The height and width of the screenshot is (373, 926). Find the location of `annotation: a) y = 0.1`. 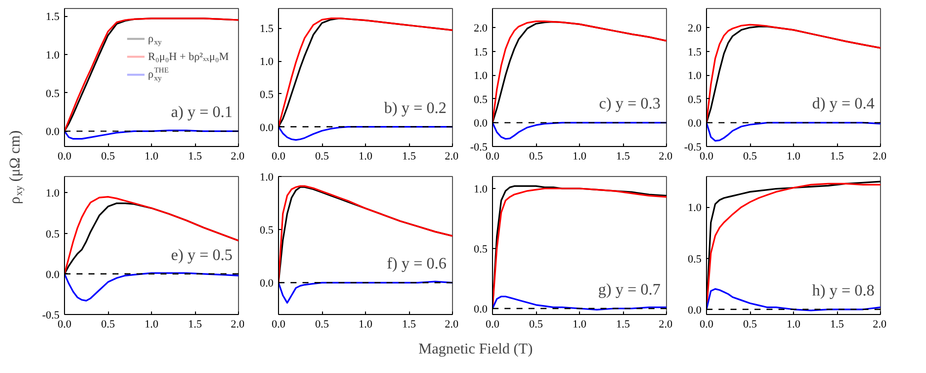

annotation: a) y = 0.1 is located at coordinates (201, 113).